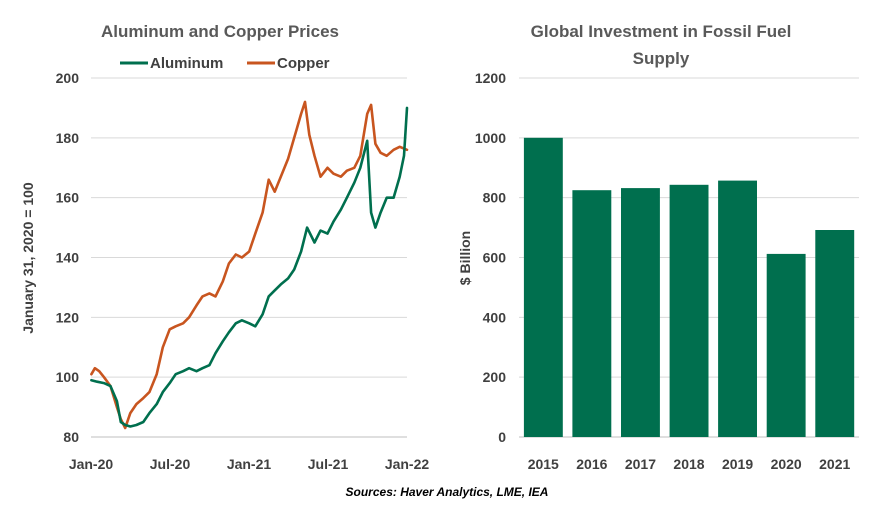 The height and width of the screenshot is (511, 894). Describe the element at coordinates (543, 287) in the screenshot. I see `bar-2015` at that location.